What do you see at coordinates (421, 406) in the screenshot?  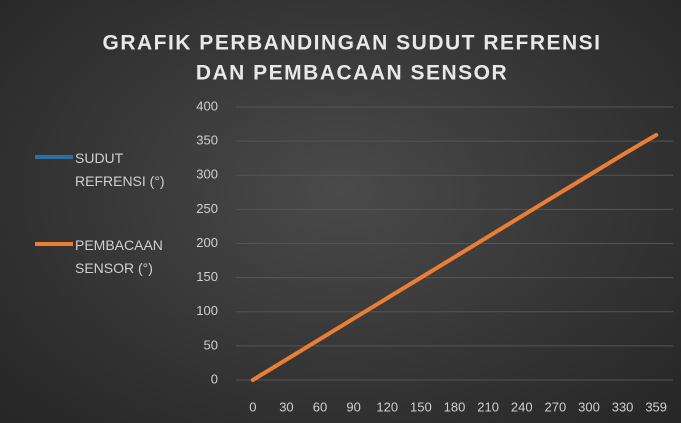 I see `x-tick-label: 150` at bounding box center [421, 406].